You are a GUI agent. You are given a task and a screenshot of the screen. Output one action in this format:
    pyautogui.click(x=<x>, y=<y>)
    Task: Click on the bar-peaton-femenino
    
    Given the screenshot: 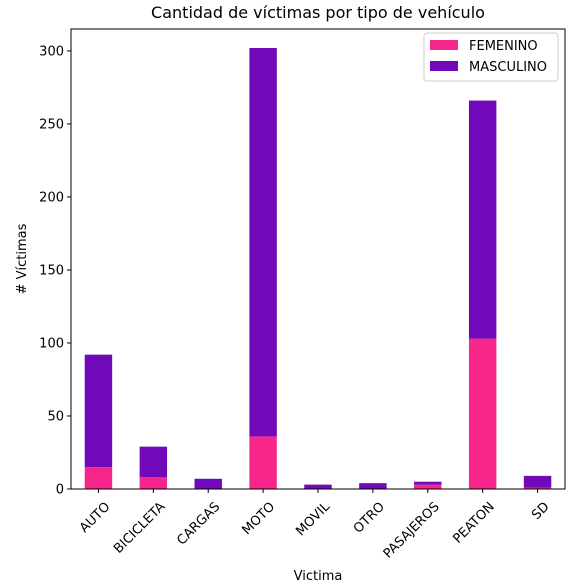 What is the action you would take?
    pyautogui.click(x=482, y=413)
    